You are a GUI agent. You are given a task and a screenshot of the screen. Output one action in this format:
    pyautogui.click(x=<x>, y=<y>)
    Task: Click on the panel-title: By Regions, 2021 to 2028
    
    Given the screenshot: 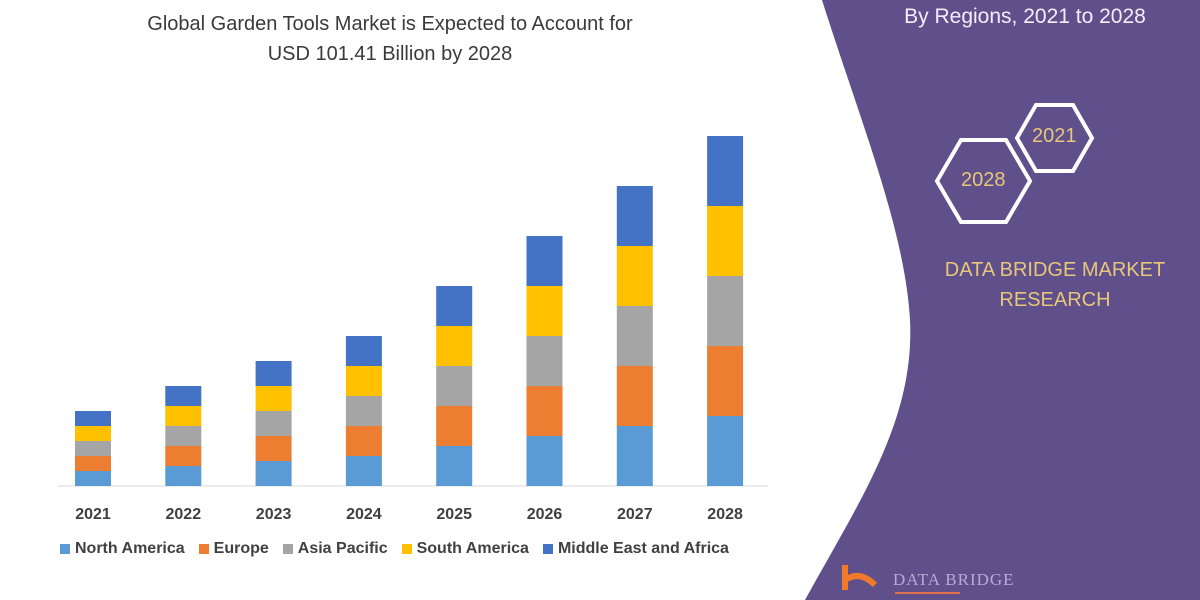 What is the action you would take?
    pyautogui.click(x=1025, y=16)
    